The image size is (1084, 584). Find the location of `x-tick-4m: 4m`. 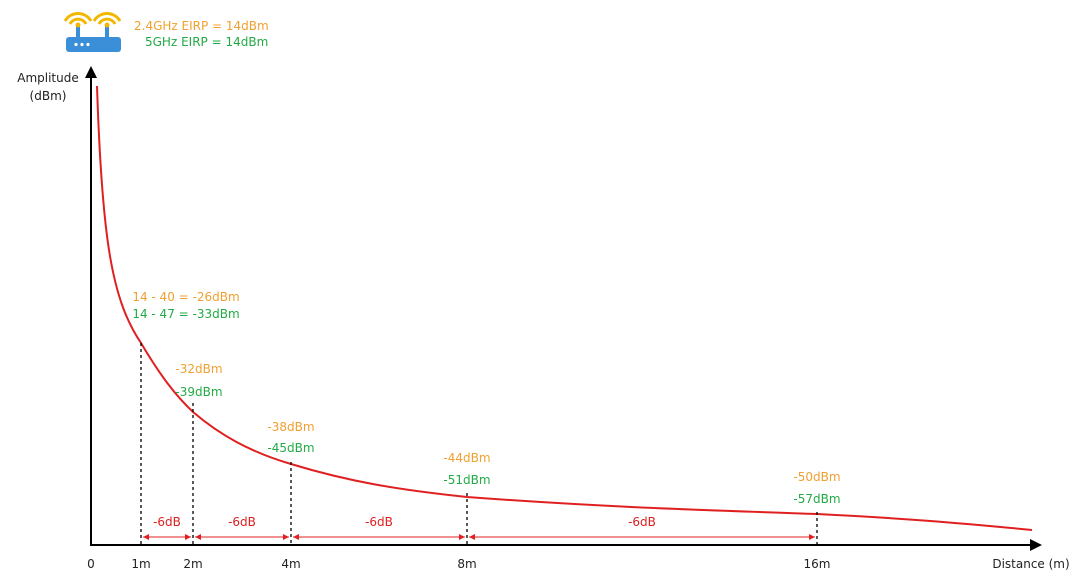

x-tick-4m: 4m is located at coordinates (290, 564).